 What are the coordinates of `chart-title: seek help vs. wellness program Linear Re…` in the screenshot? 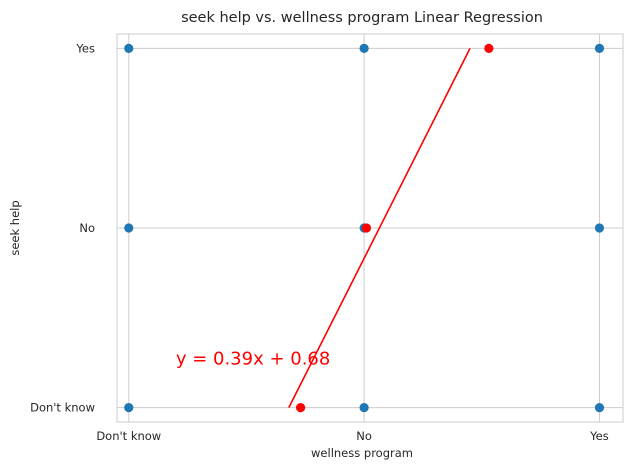 It's located at (362, 18).